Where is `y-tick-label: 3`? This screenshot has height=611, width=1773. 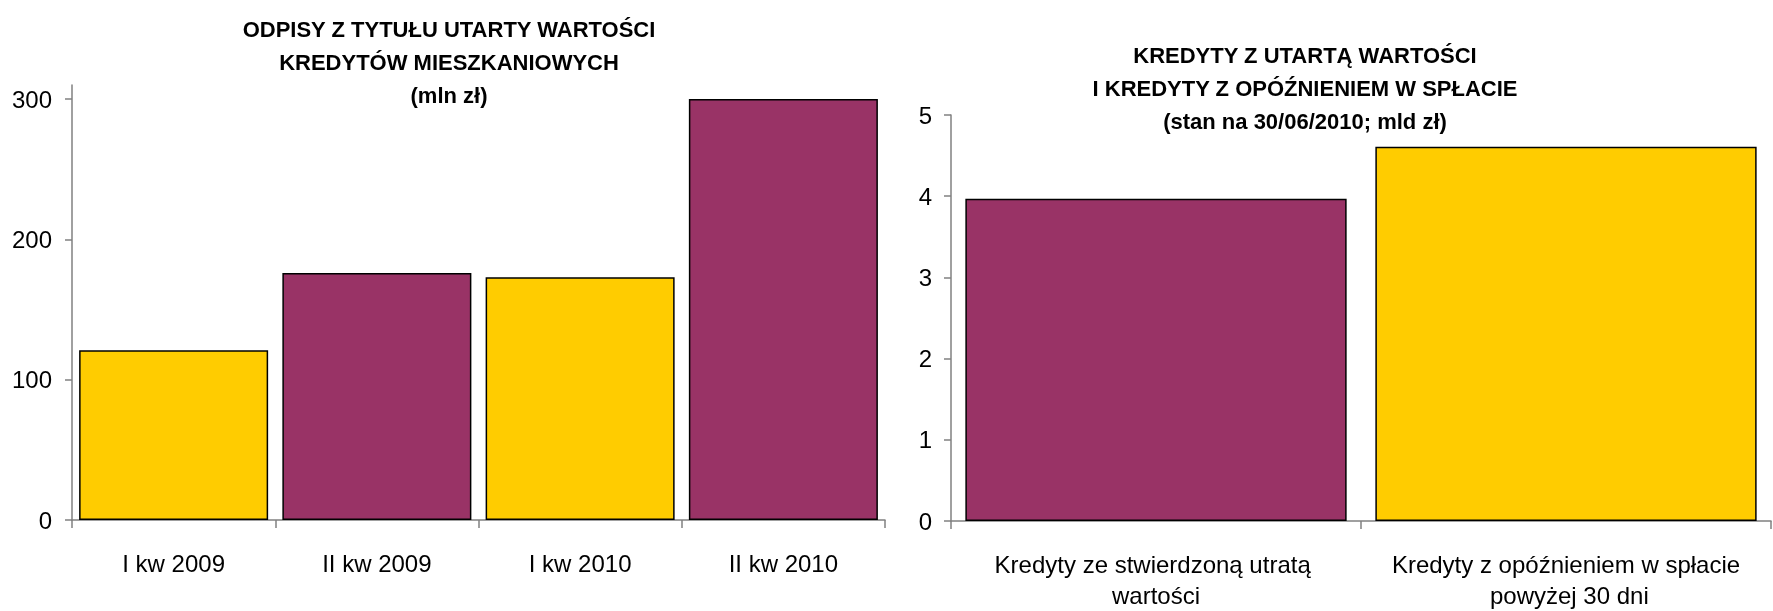 y-tick-label: 3 is located at coordinates (925, 277).